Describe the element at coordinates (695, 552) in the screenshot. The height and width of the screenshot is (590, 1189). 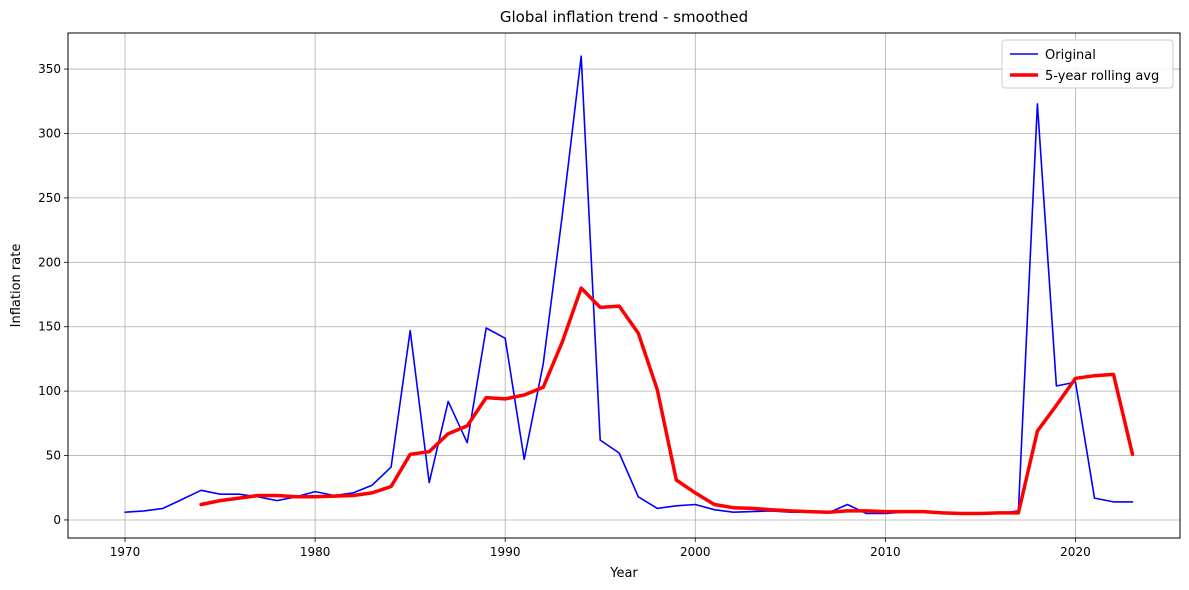
I see `x-tick-label: 2000` at that location.